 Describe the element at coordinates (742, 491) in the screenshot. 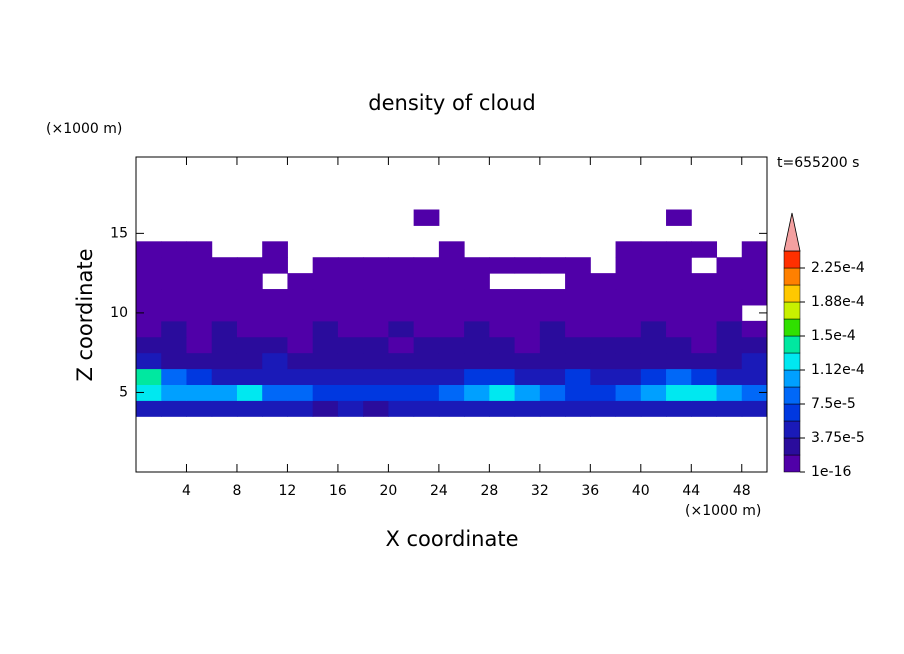

I see `x-tick-label: 48` at that location.